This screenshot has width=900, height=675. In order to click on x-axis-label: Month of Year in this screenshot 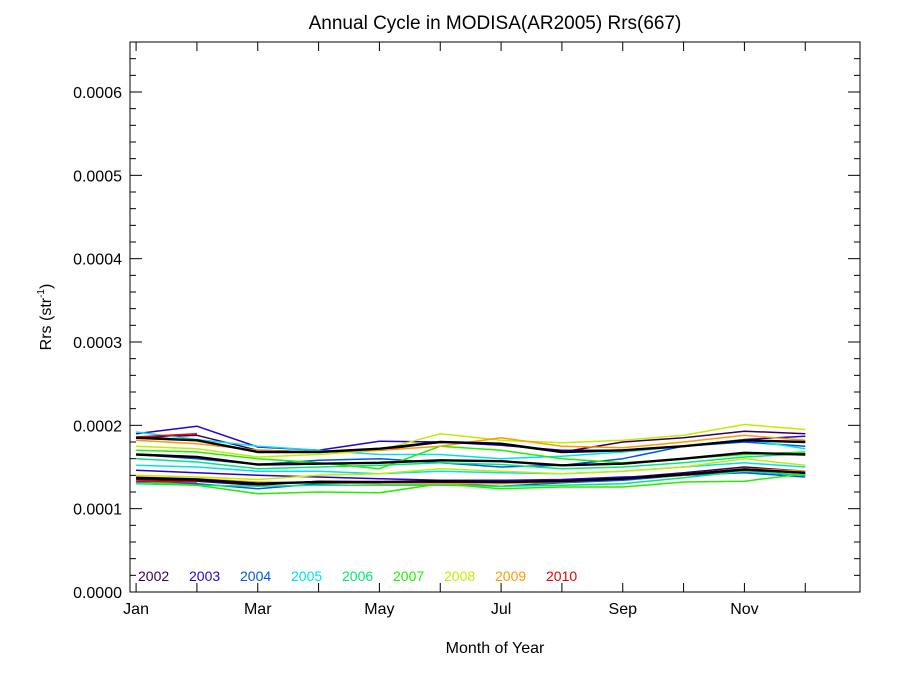, I will do `click(495, 648)`.